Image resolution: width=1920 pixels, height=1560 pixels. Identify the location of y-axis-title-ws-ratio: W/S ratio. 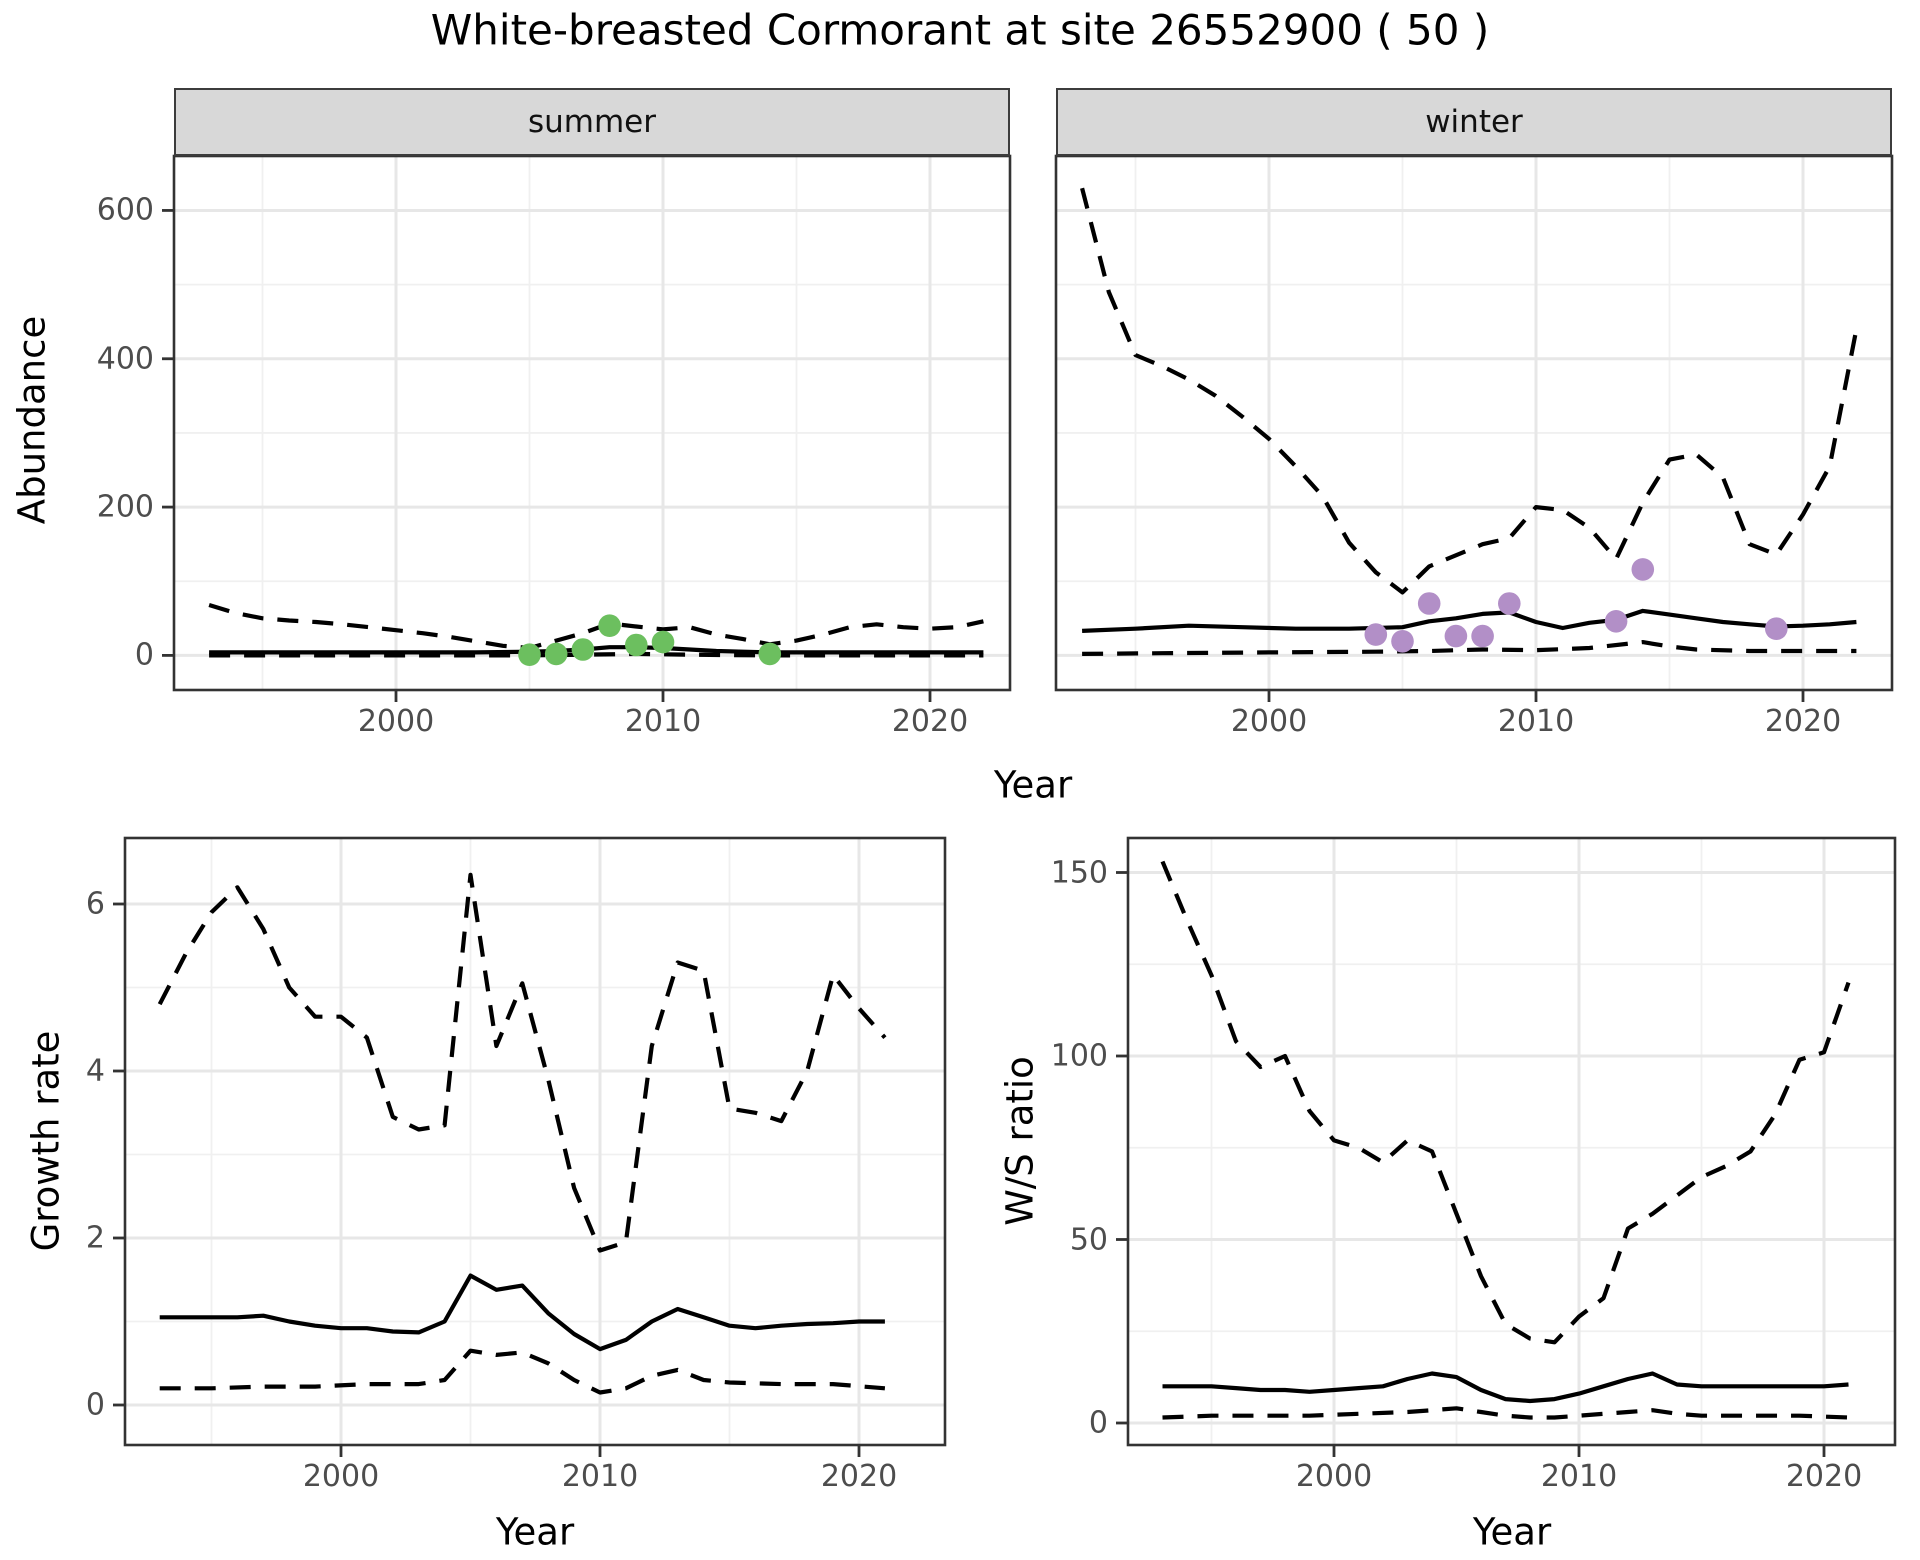
(1020, 1141).